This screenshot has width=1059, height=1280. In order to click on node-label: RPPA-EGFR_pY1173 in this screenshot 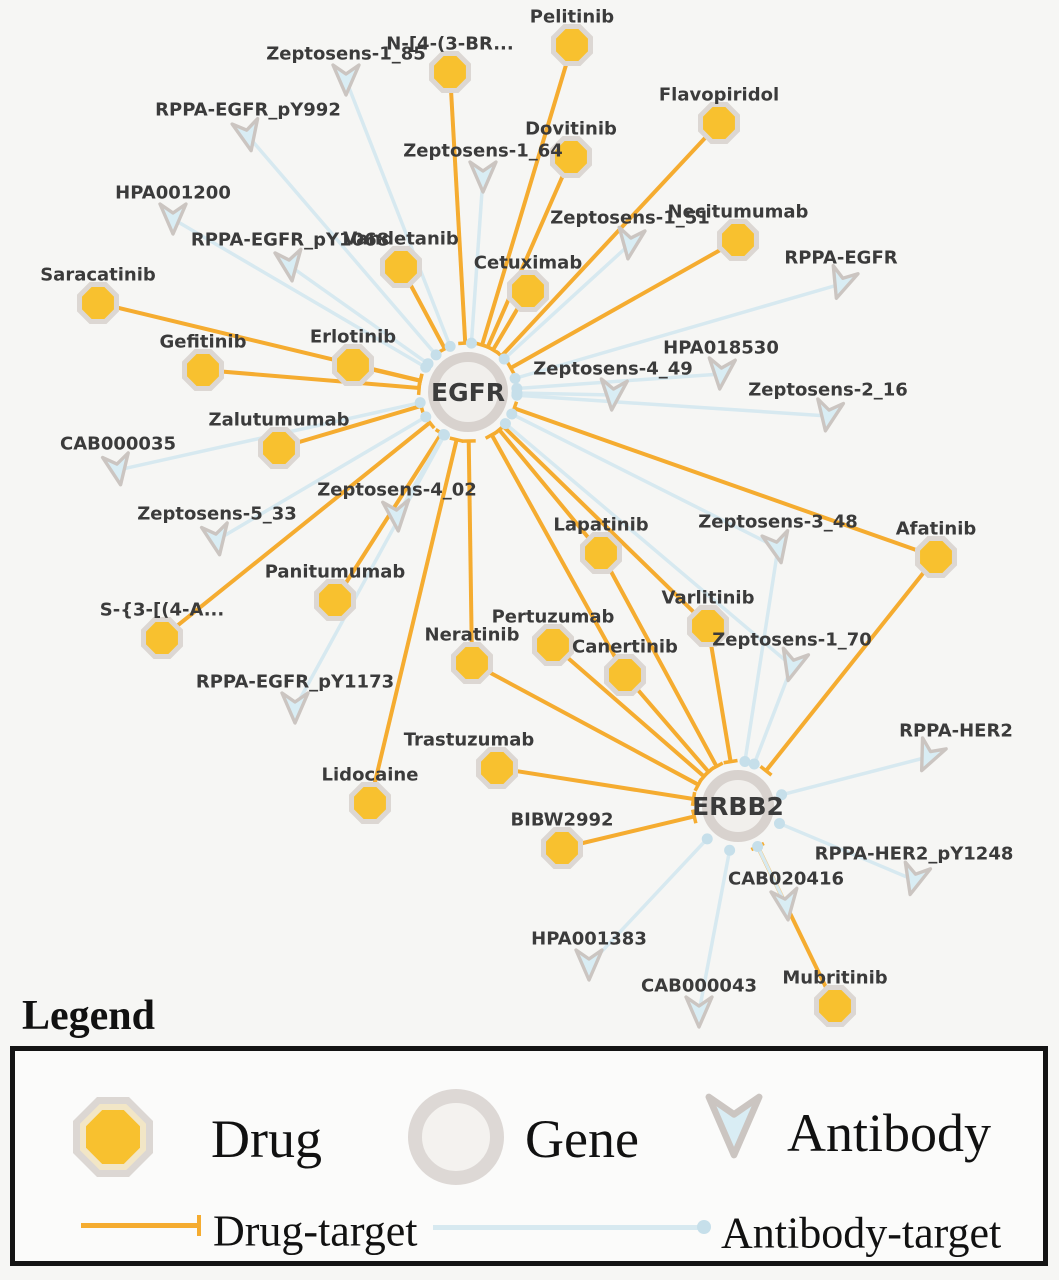, I will do `click(295, 682)`.